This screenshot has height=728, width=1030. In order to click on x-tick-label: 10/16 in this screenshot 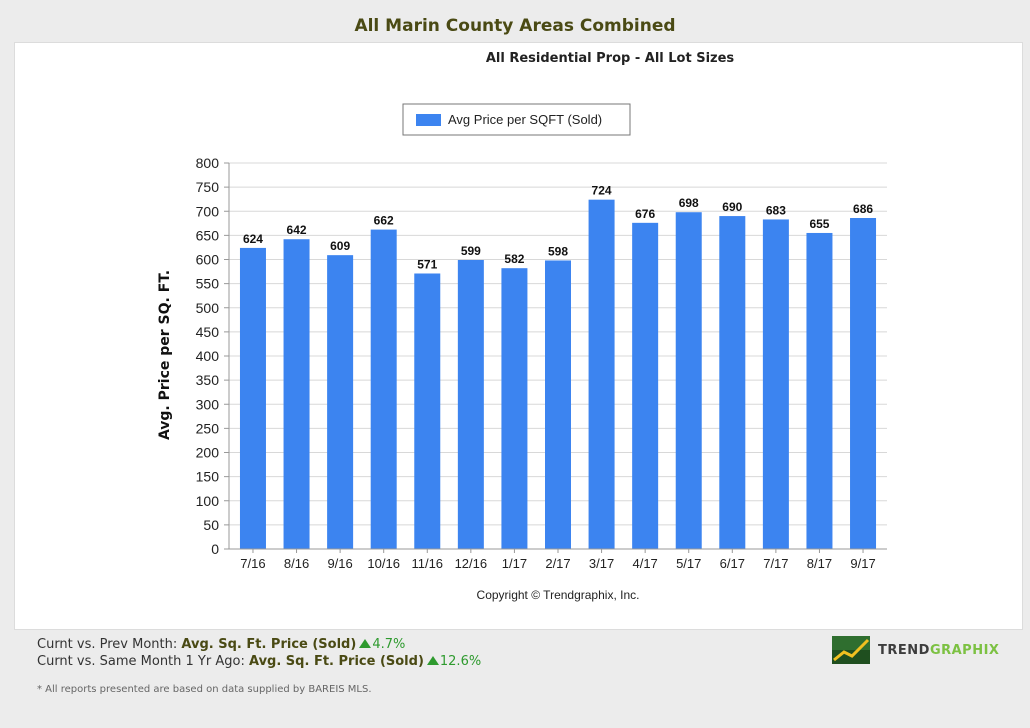, I will do `click(383, 563)`.